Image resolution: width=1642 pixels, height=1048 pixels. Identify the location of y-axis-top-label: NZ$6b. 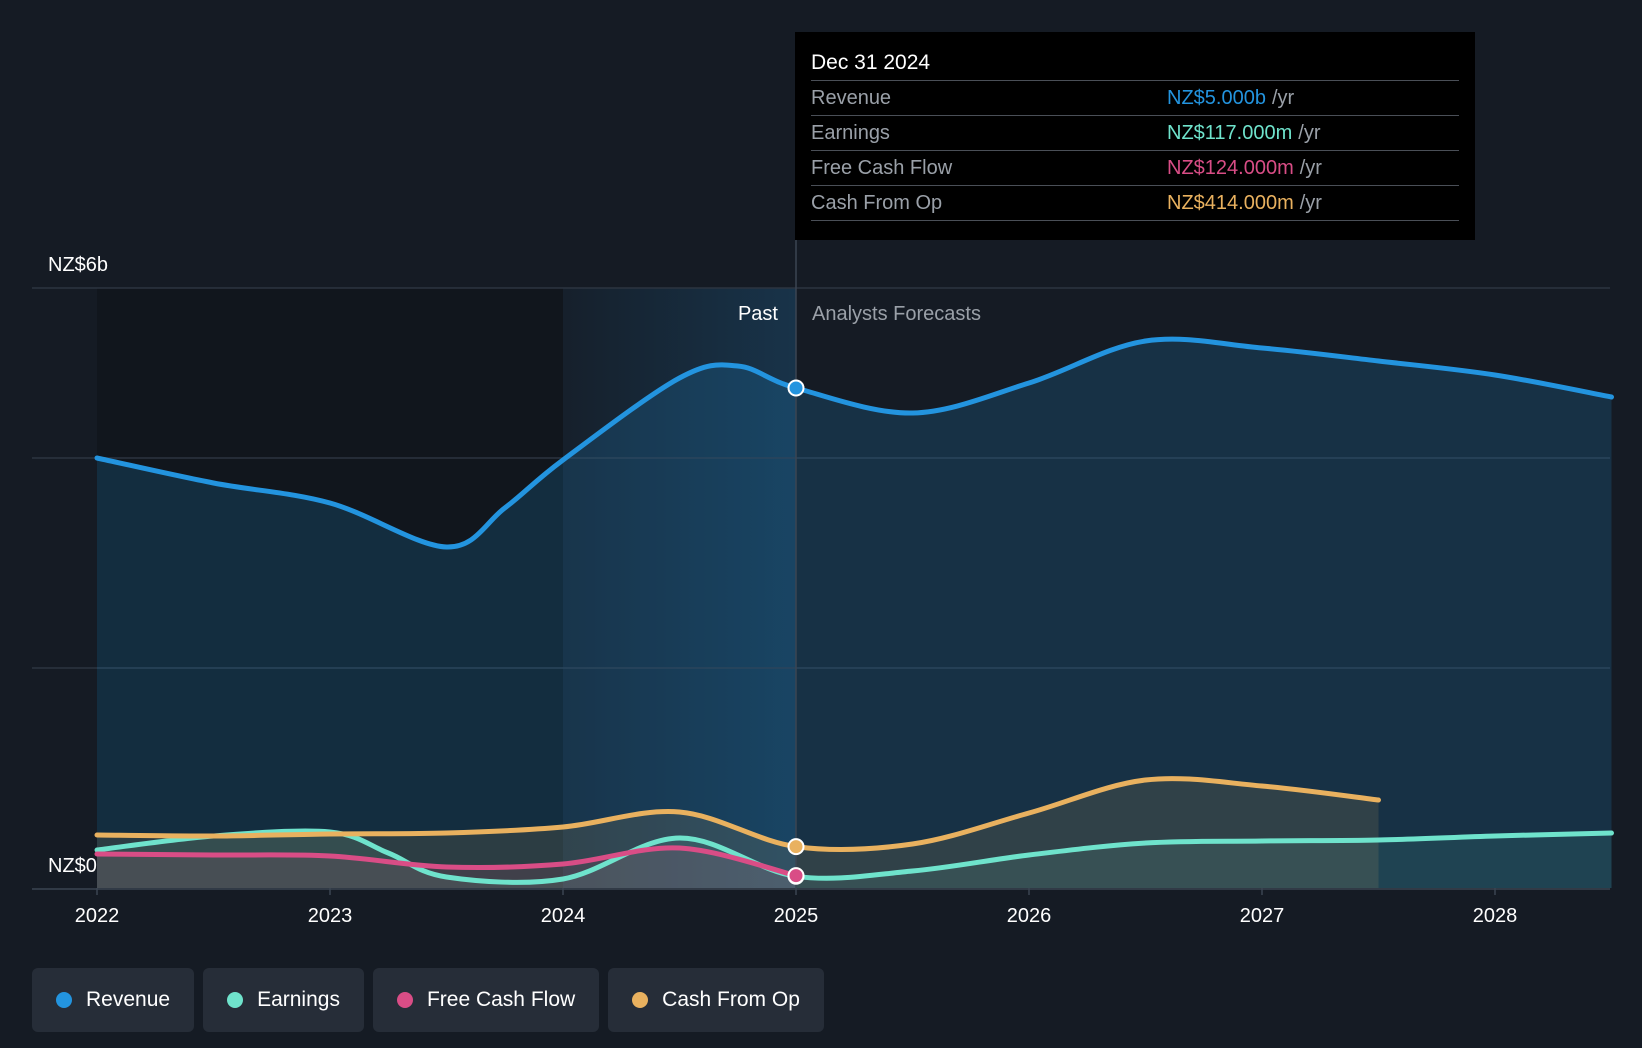
(78, 265).